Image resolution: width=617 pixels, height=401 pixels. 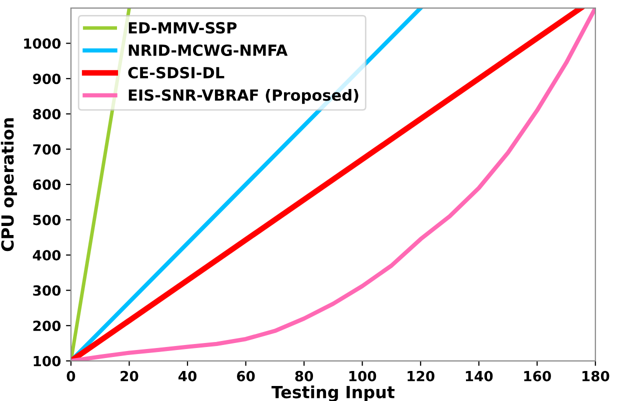 I want to click on legend-label: NRID-MCWG-NMFA, so click(x=208, y=50).